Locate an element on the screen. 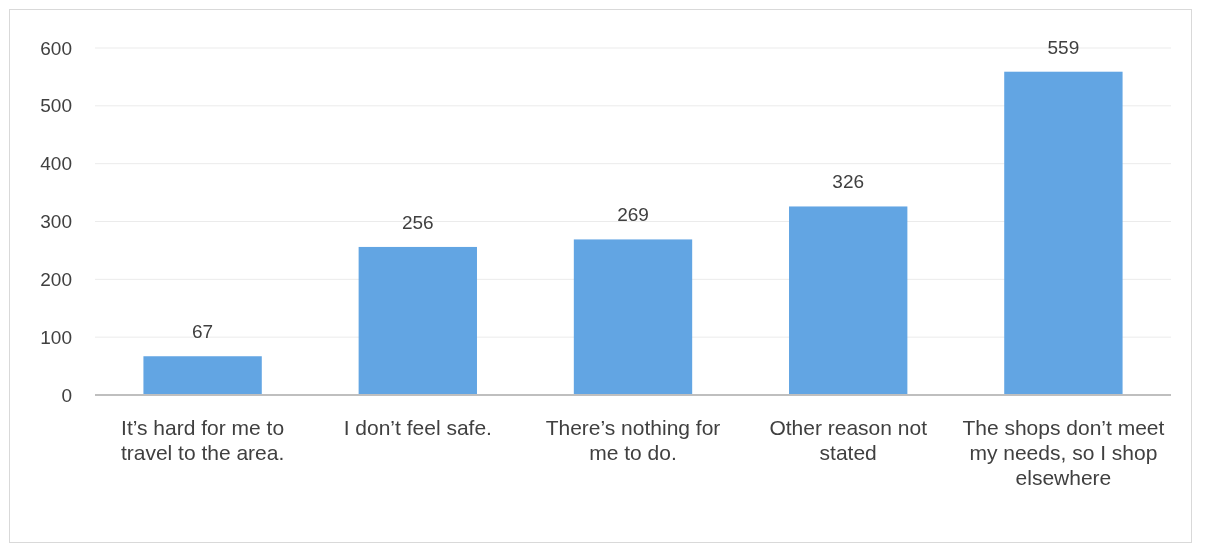 Image resolution: width=1205 pixels, height=554 pixels. x-tick-label: Other reason not stated is located at coordinates (848, 440).